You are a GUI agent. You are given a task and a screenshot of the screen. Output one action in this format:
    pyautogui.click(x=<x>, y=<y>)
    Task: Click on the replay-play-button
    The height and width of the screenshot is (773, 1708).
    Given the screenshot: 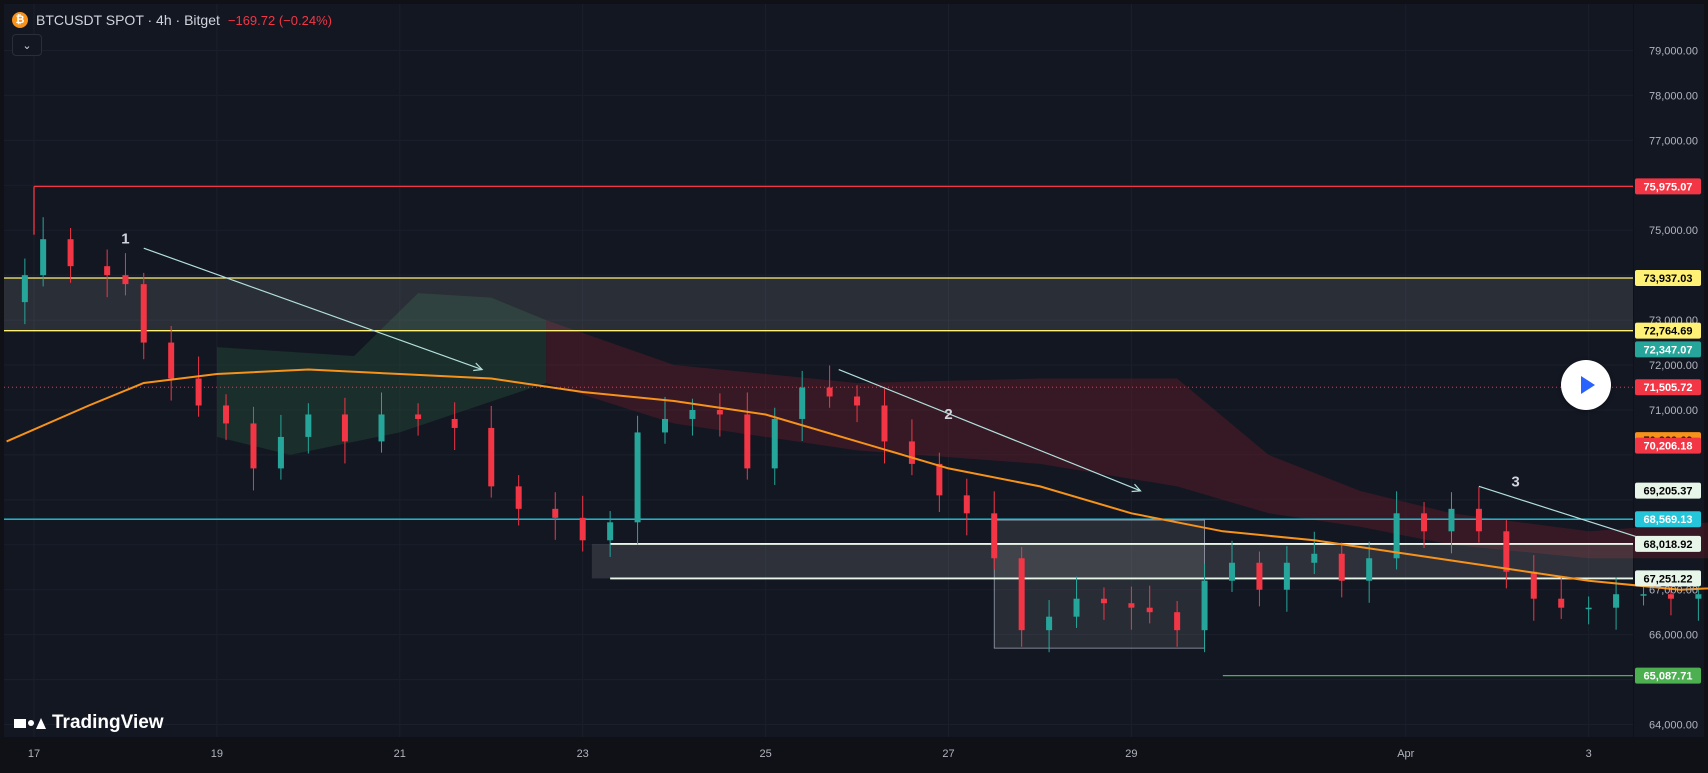 What is the action you would take?
    pyautogui.click(x=1586, y=385)
    